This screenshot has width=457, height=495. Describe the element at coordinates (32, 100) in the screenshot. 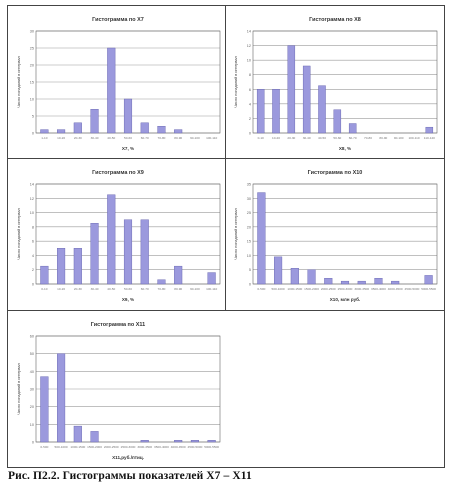

I see `chart-0-ytick-label: 10` at that location.